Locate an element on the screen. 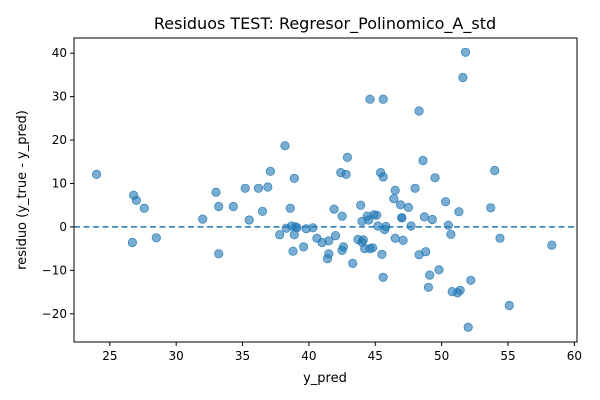 This screenshot has width=600, height=400. y-tick-label: −20 is located at coordinates (54, 314).